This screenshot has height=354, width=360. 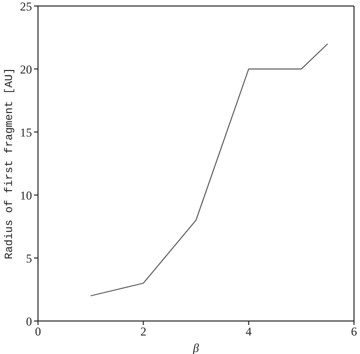 What do you see at coordinates (354, 331) in the screenshot?
I see `x-tick-label: 6` at bounding box center [354, 331].